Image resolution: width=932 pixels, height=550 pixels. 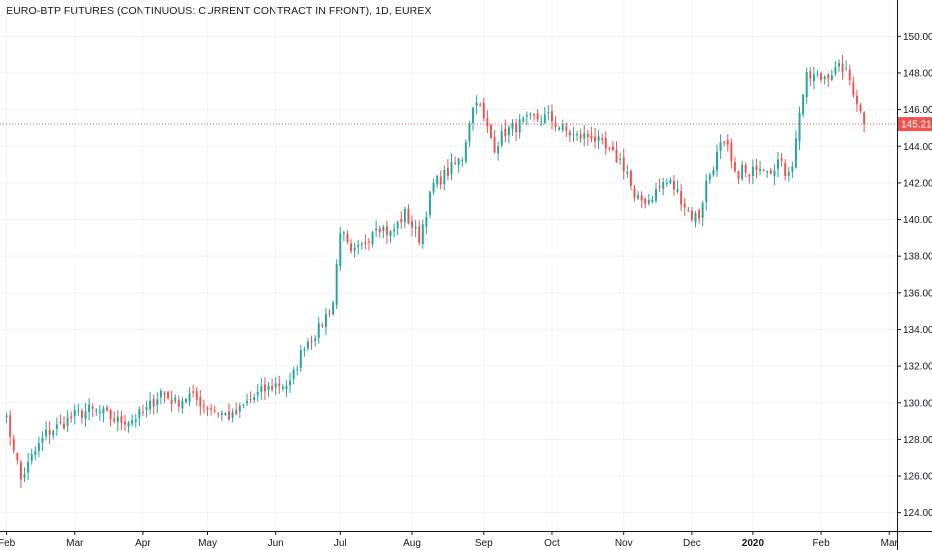 I want to click on x-tick-label: Mar, so click(x=75, y=543).